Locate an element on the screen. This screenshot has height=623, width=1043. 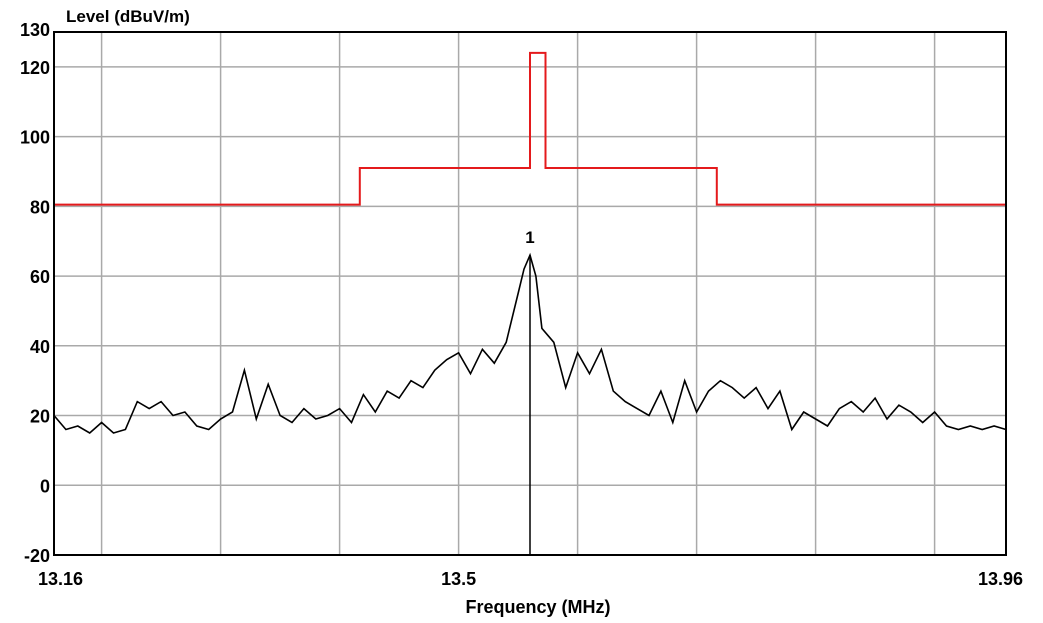
x-tick-label: 13.5 is located at coordinates (458, 579).